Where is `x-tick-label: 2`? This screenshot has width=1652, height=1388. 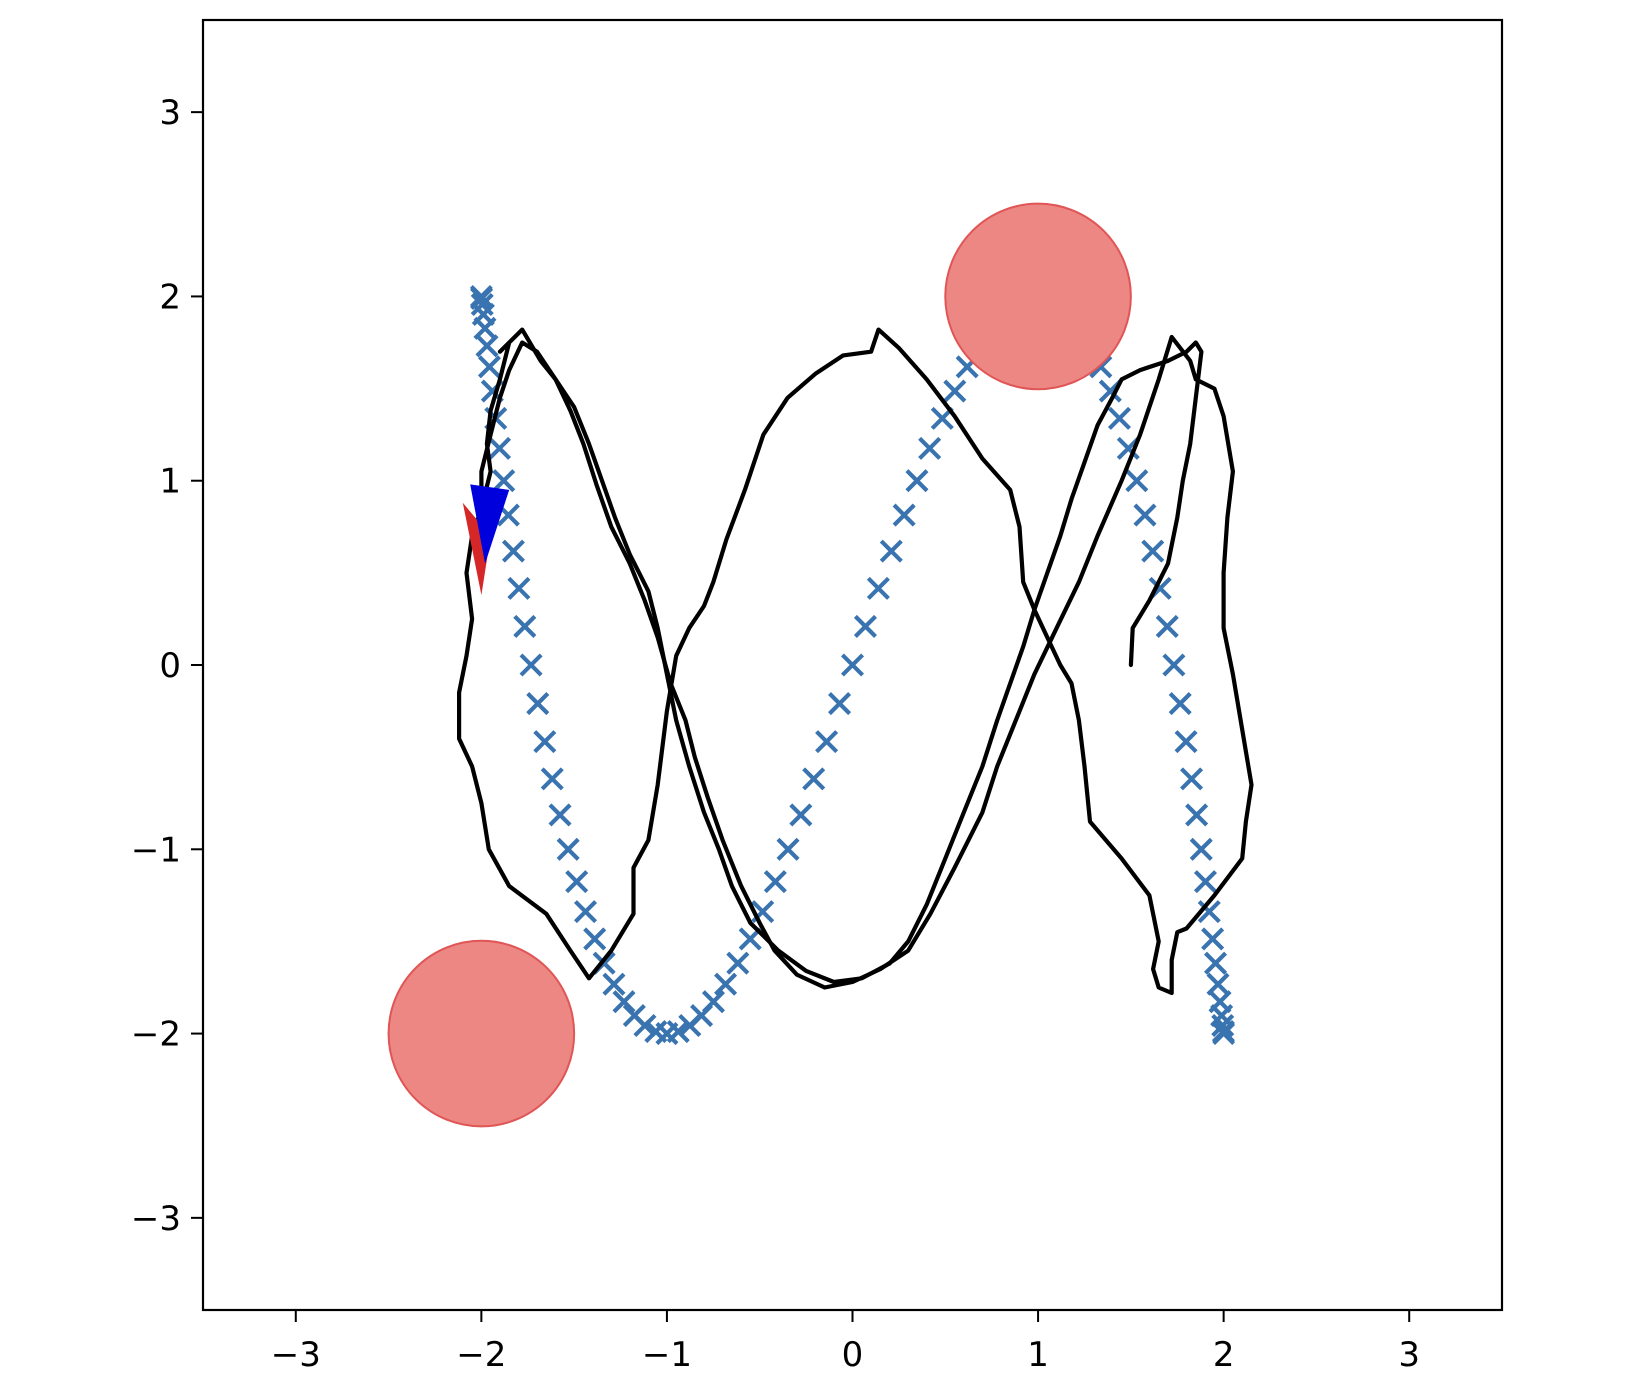
x-tick-label: 2 is located at coordinates (1224, 1355).